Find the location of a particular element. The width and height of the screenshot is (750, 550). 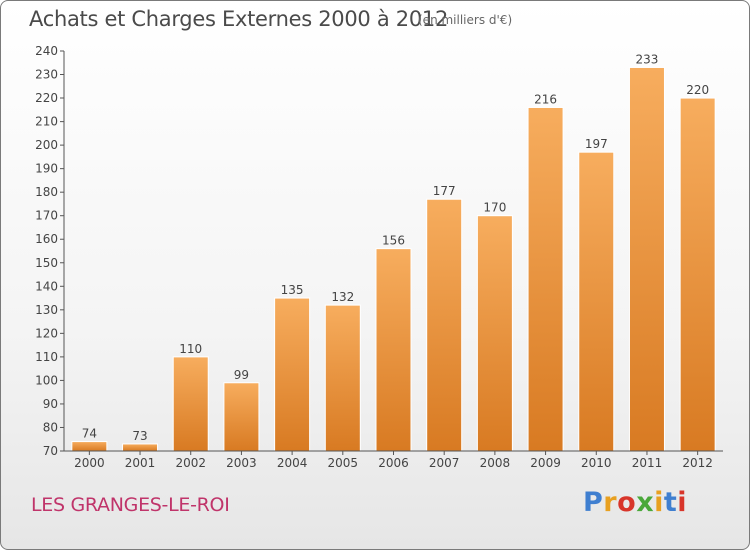

x-tick-label-2004: 2004 is located at coordinates (292, 463).